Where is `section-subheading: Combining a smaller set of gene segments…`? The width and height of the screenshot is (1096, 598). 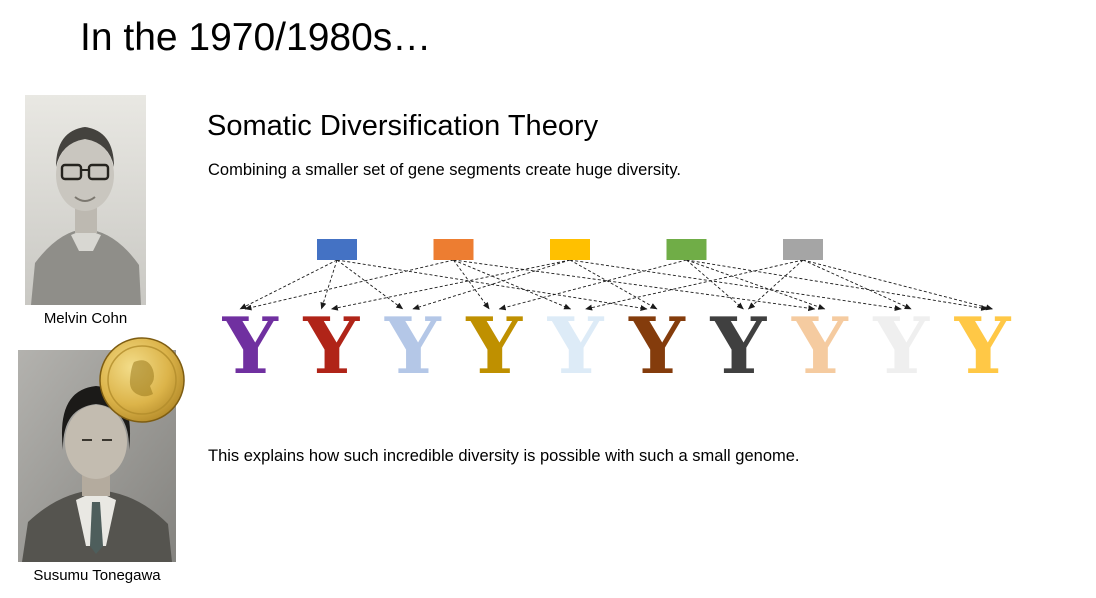
section-subheading: Combining a smaller set of gene segments… is located at coordinates (444, 170).